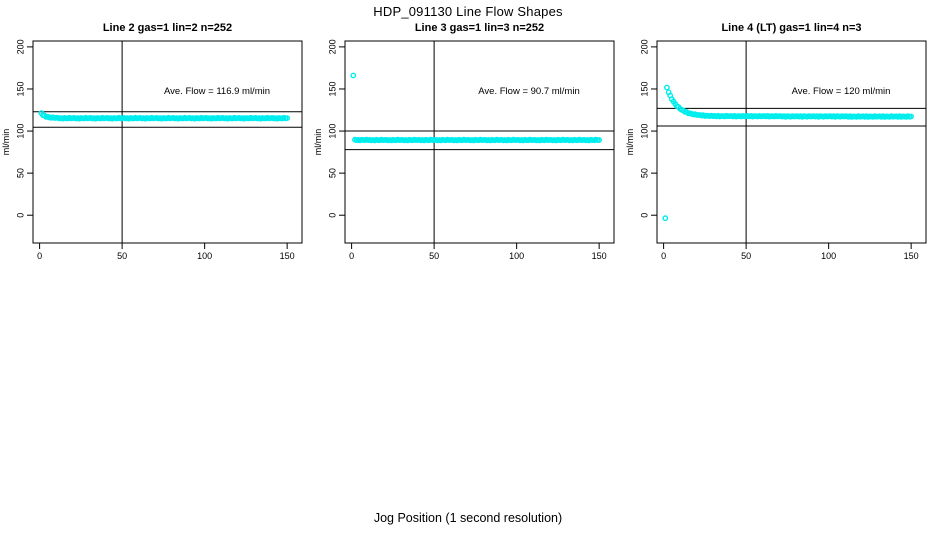  I want to click on panel-title: Line 2 gas=1 lin=2 n=252, so click(167, 28).